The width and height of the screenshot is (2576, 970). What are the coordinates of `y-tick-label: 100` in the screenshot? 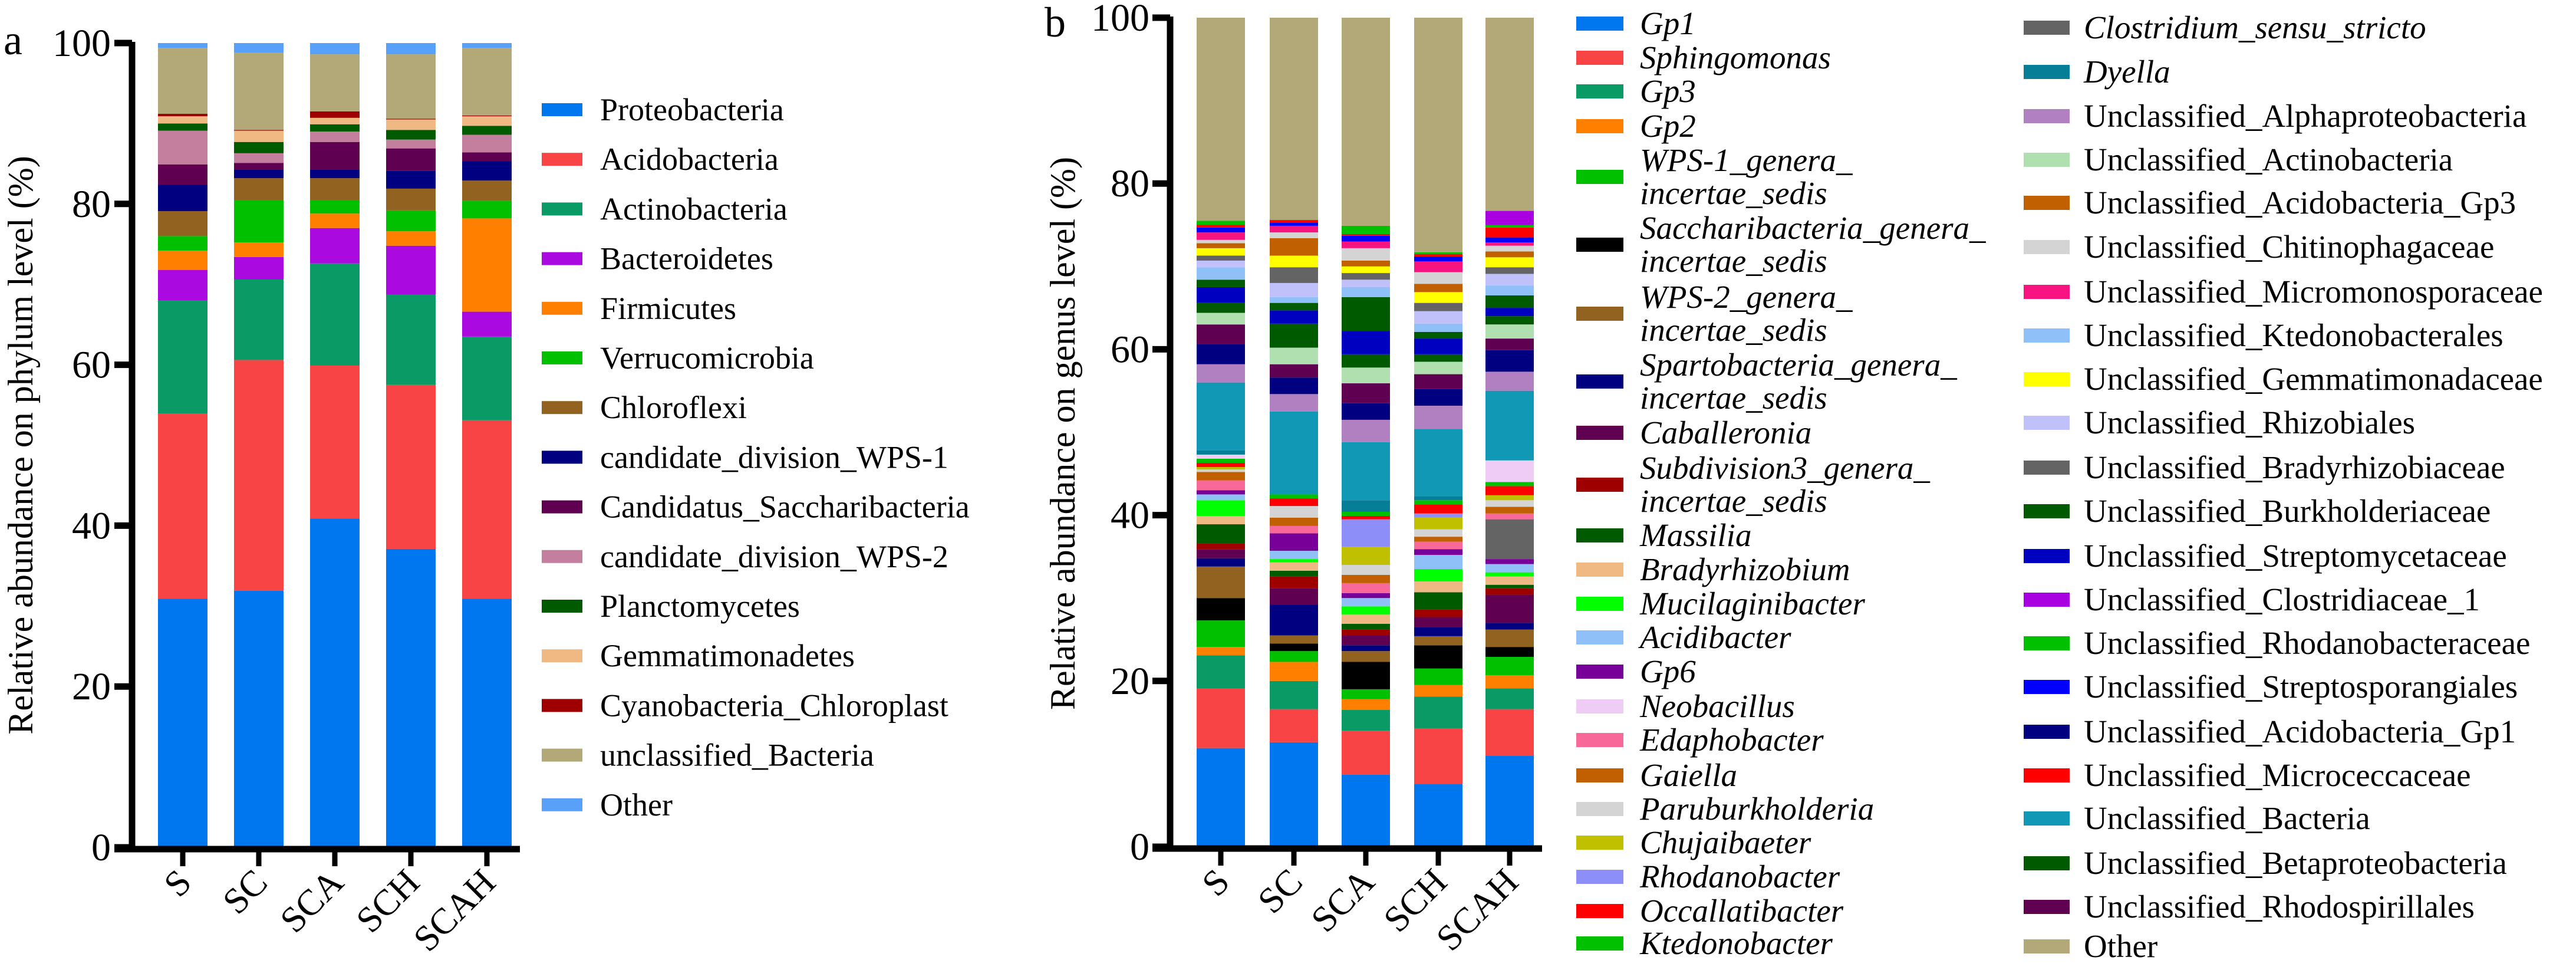 It's located at (1120, 20).